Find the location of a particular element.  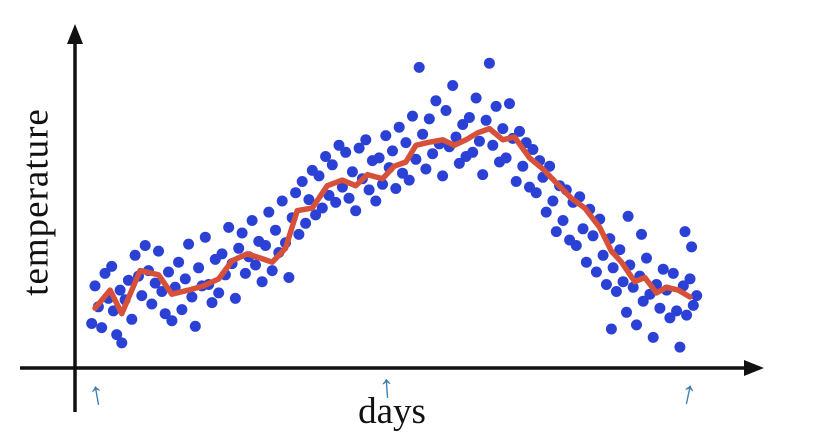

day-marker-arrows: ↑ ↑ ↑ is located at coordinates (392, 390).